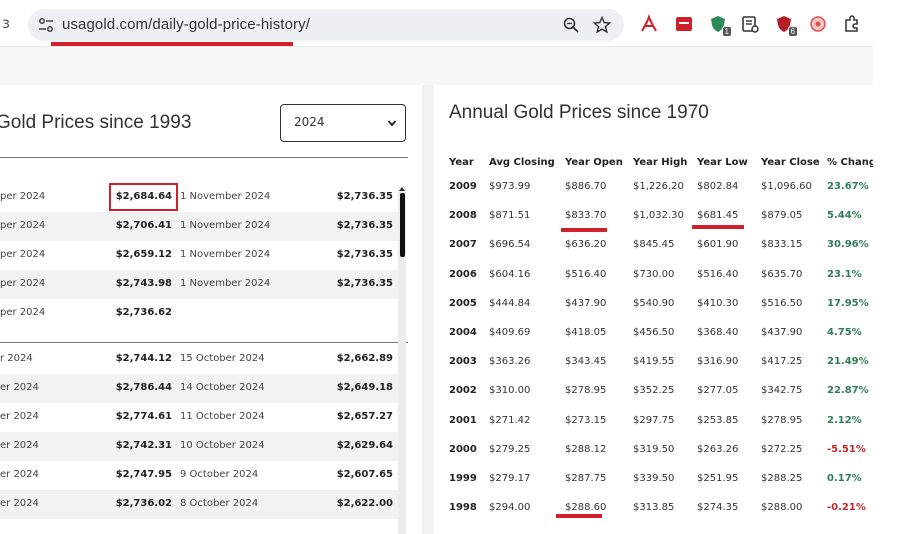 The height and width of the screenshot is (534, 907). Describe the element at coordinates (658, 216) in the screenshot. I see `year-high-cell: $1,032.30` at that location.